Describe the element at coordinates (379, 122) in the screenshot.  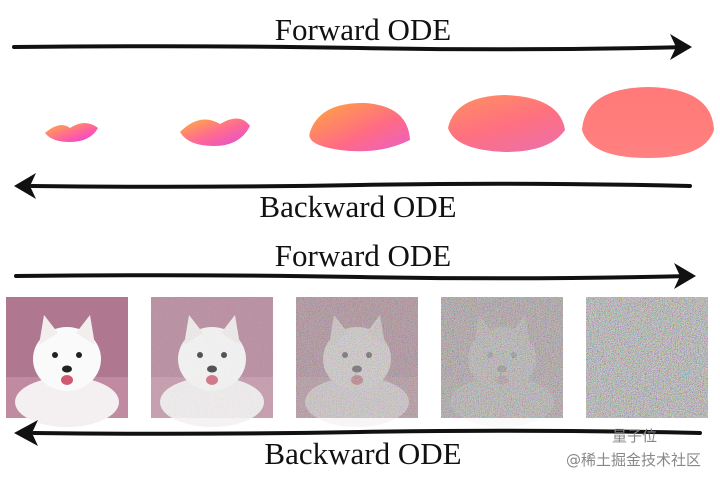
I see `density-shapes` at that location.